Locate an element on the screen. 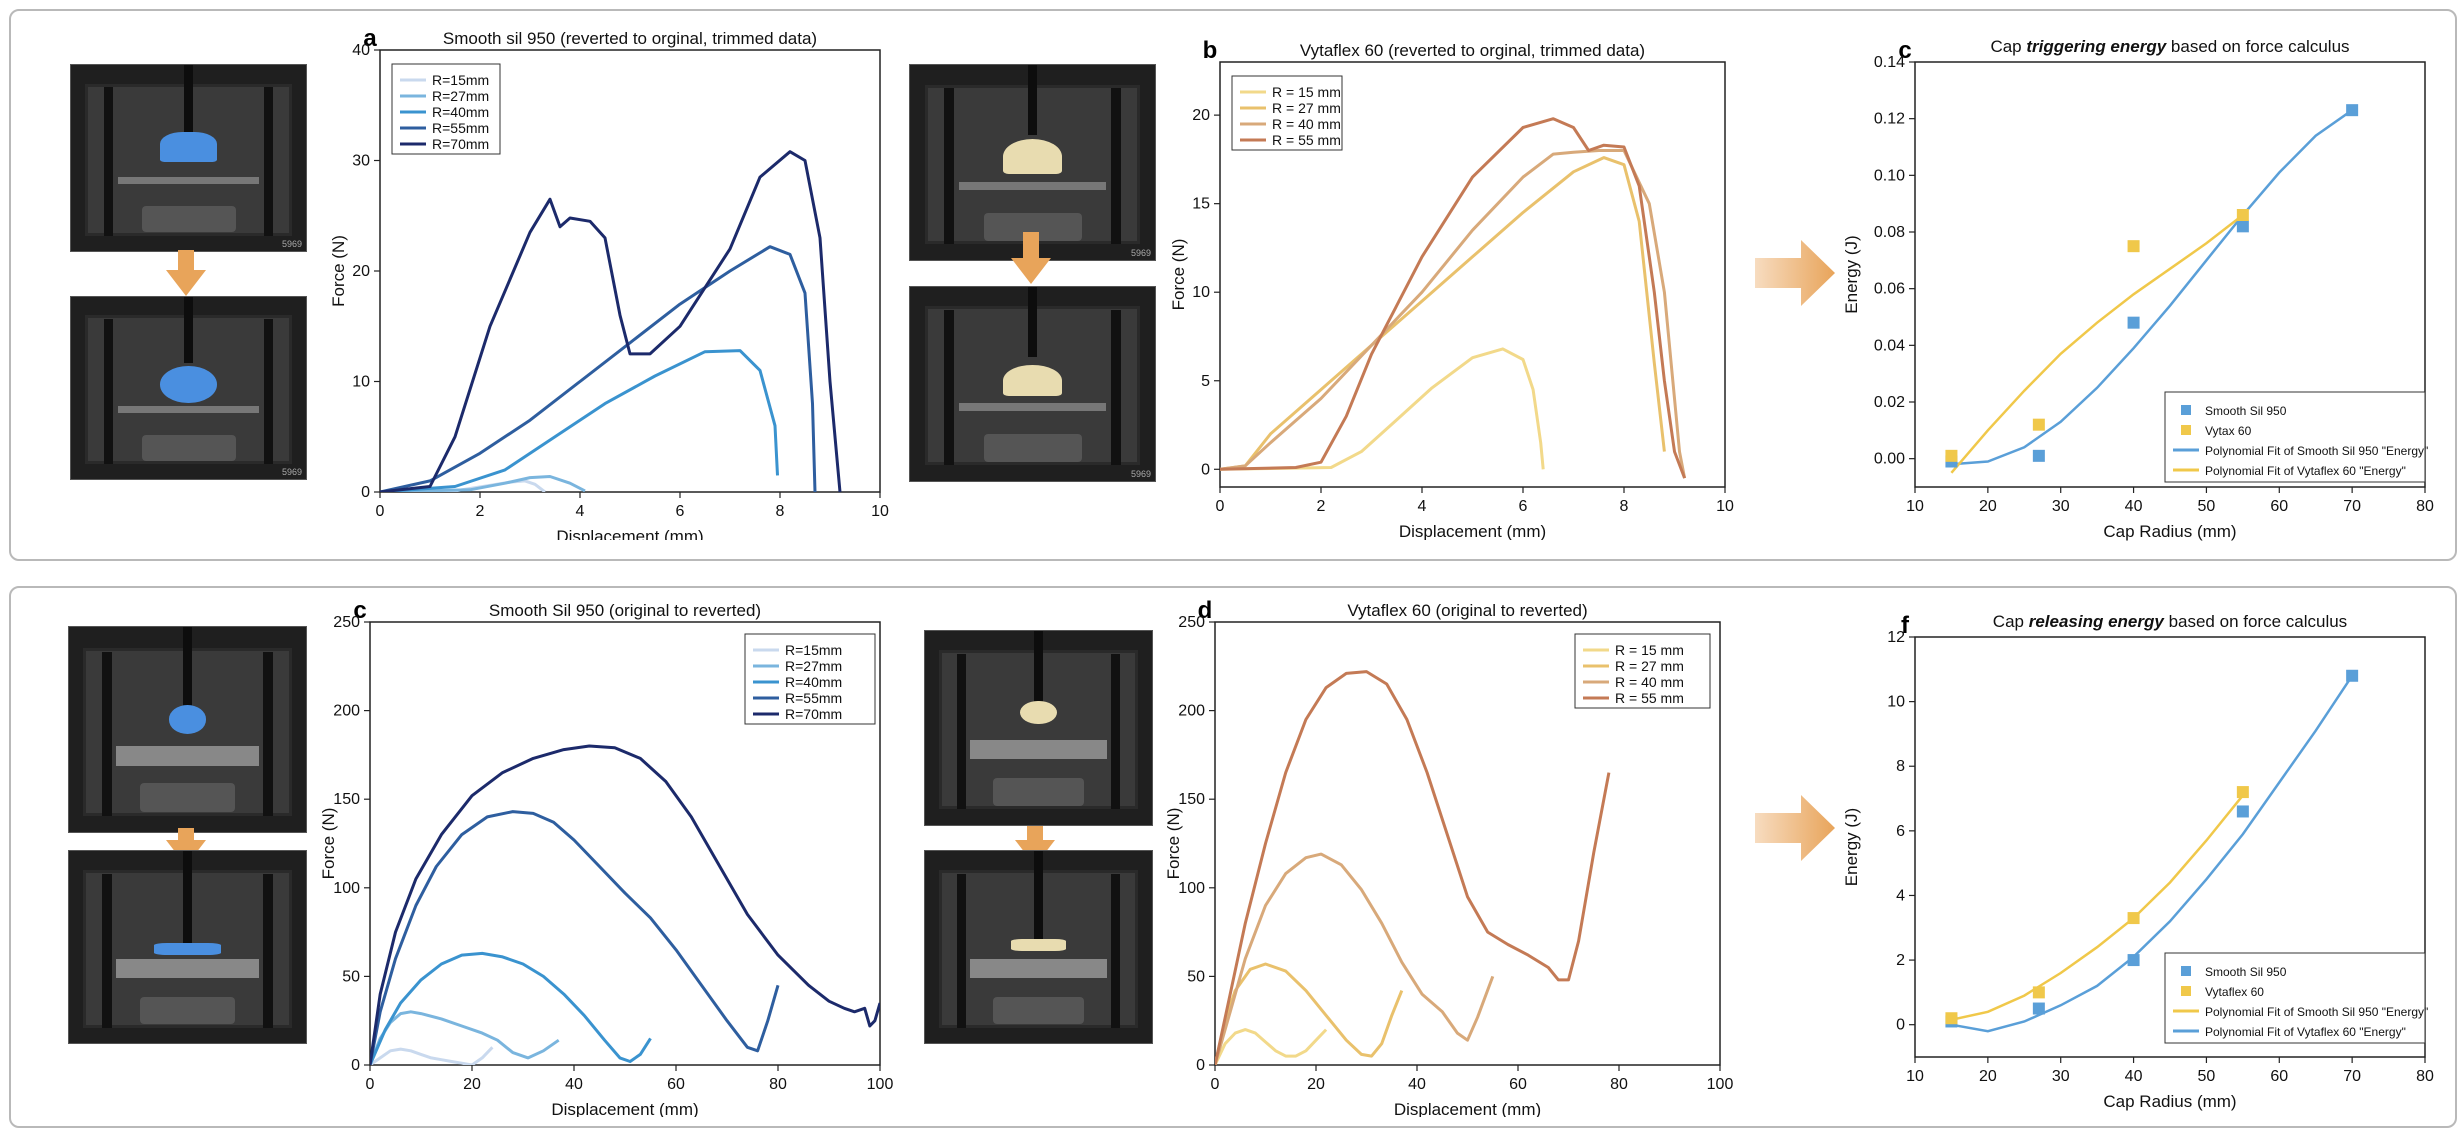 This screenshot has height=1134, width=2462. photo-vytaflex-bottom-after is located at coordinates (1038, 947).